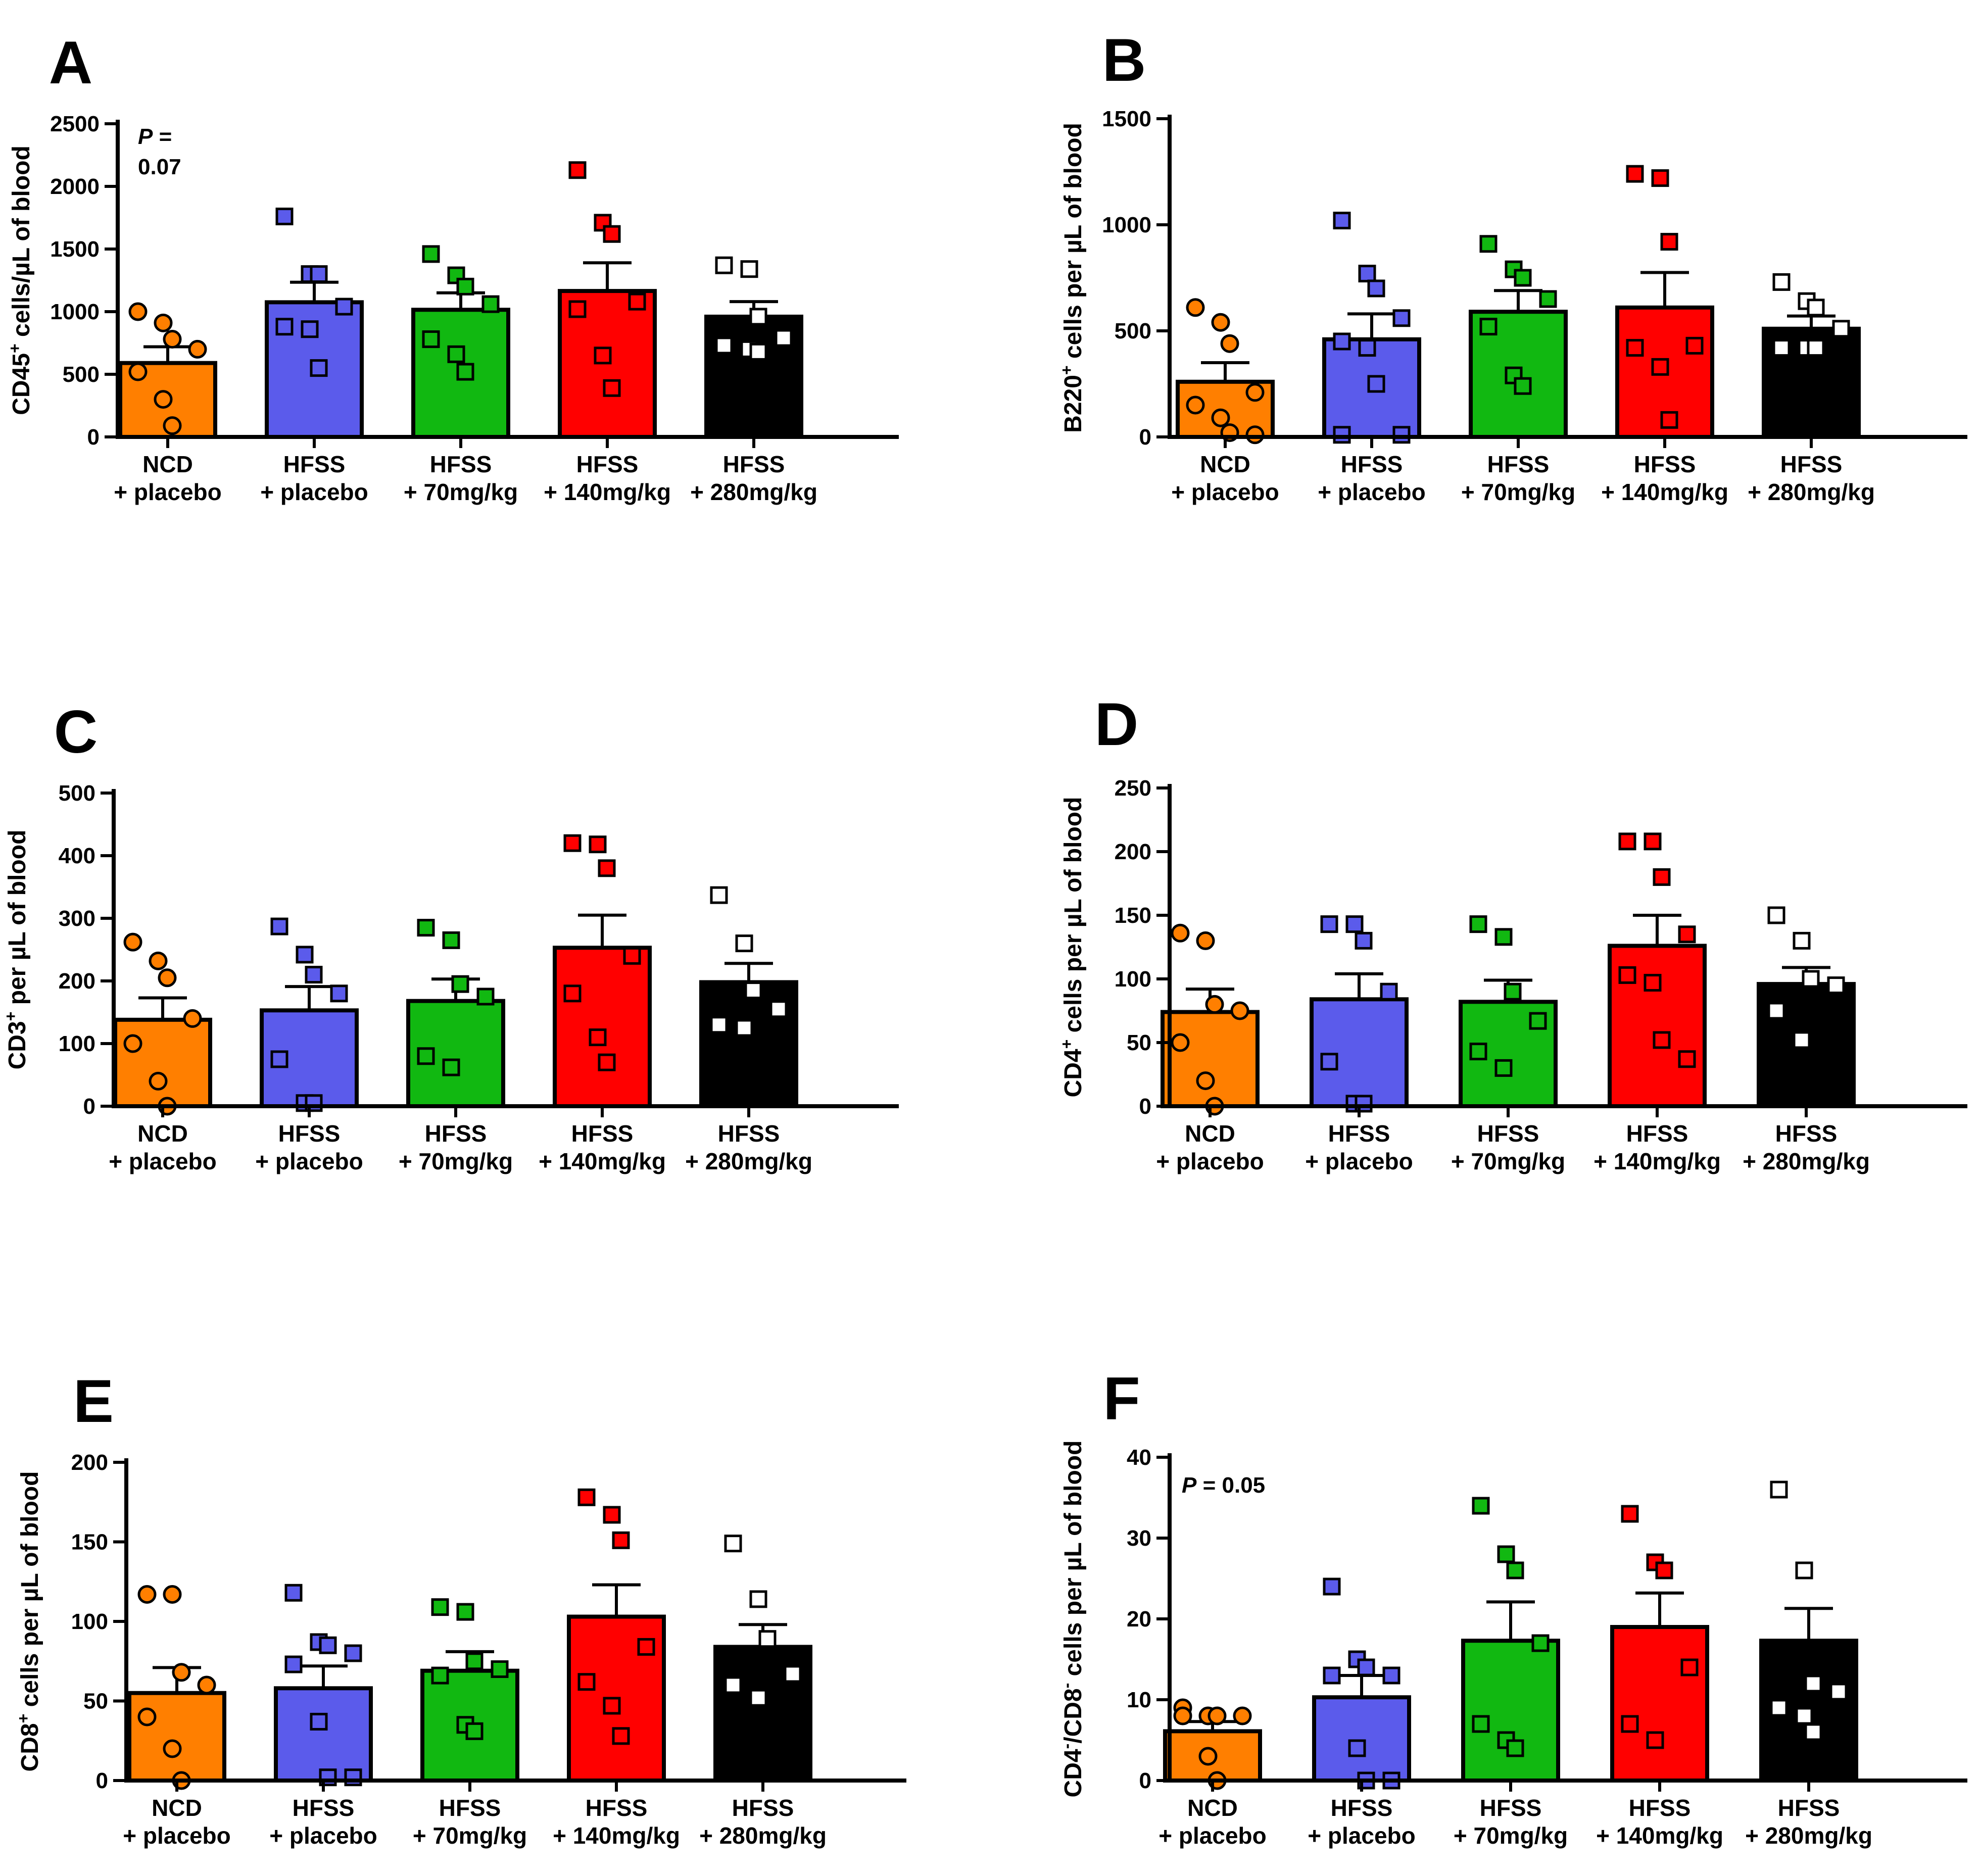 Image resolution: width=1980 pixels, height=1876 pixels. Describe the element at coordinates (160, 167) in the screenshot. I see `p-value: 0.07` at that location.